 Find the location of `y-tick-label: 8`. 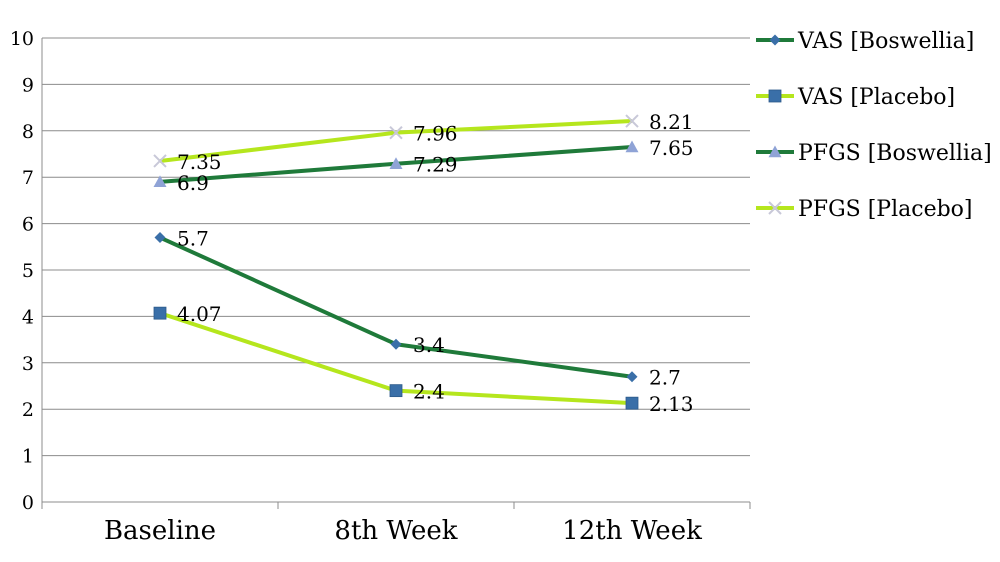

y-tick-label: 8 is located at coordinates (28, 132).